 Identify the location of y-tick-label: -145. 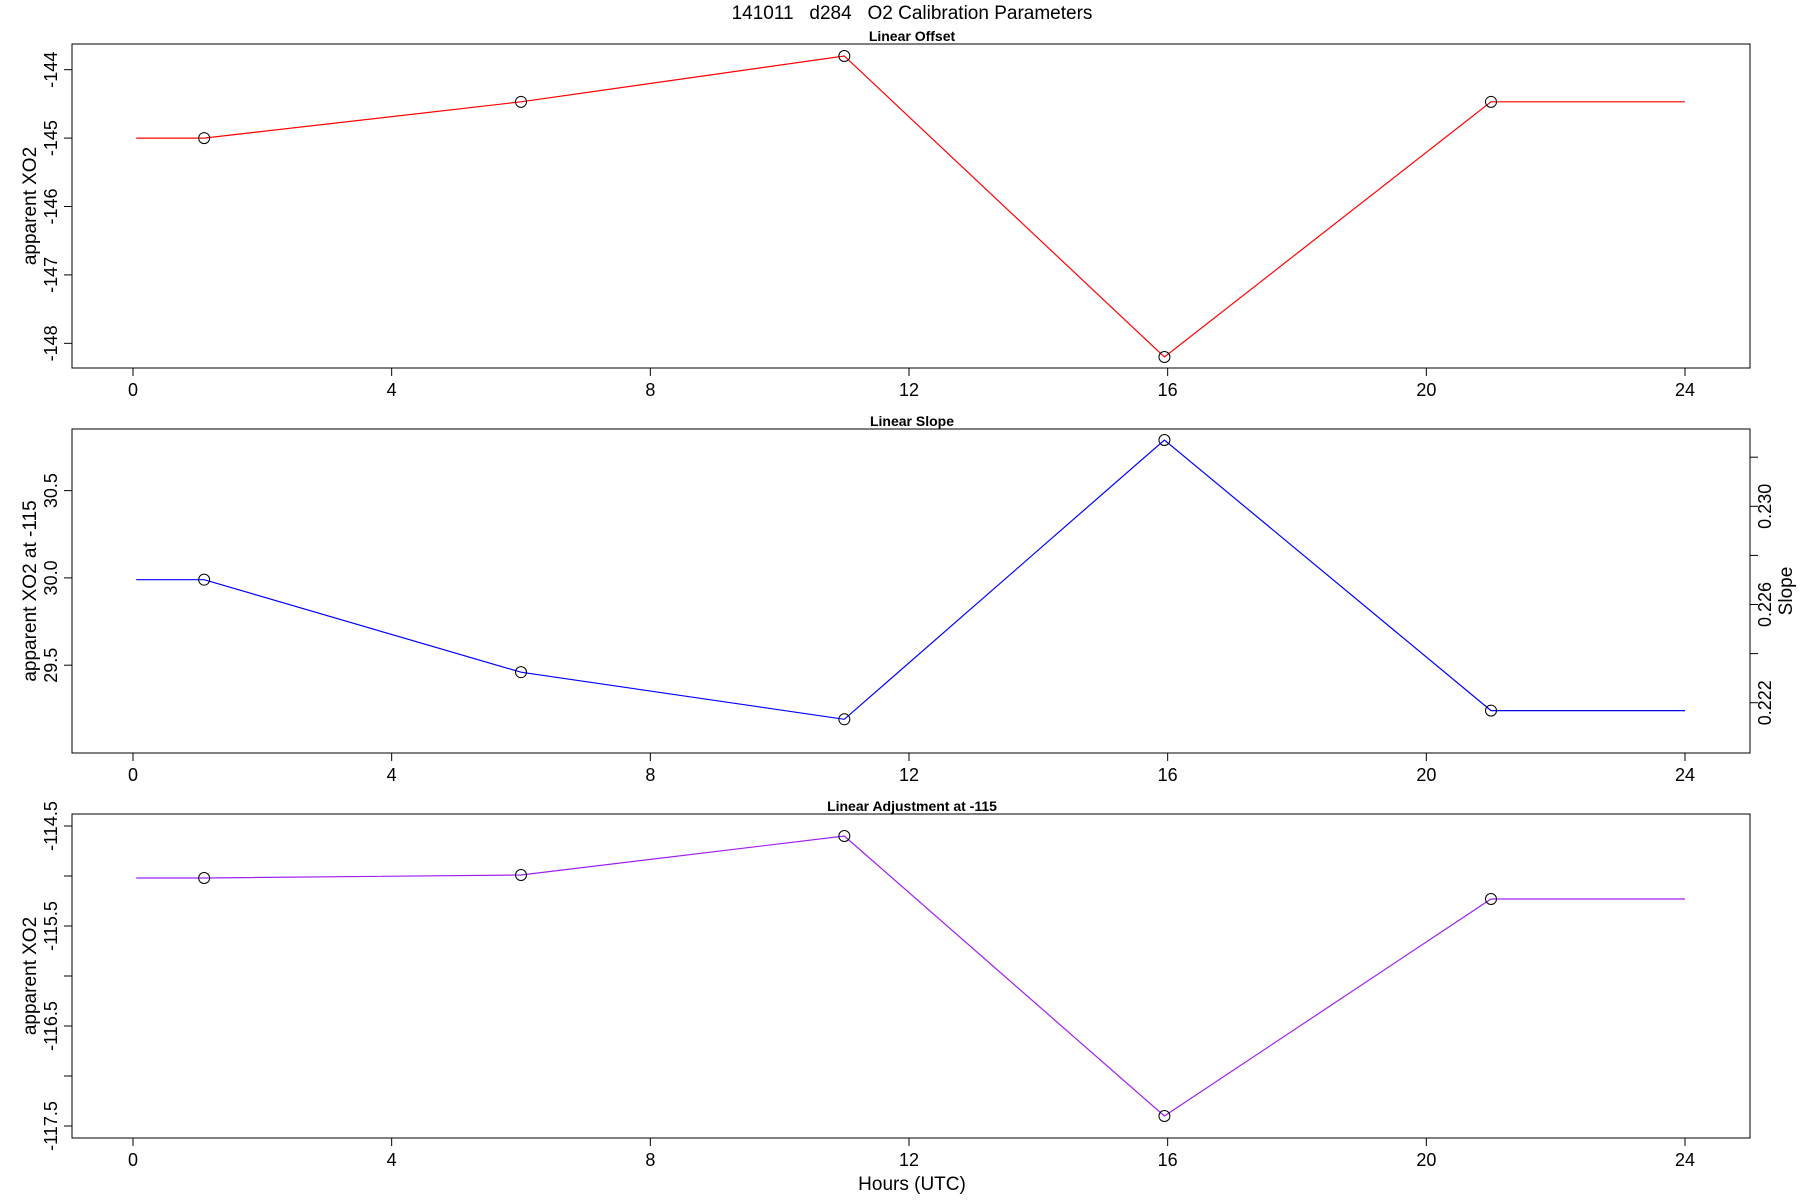
(51, 138).